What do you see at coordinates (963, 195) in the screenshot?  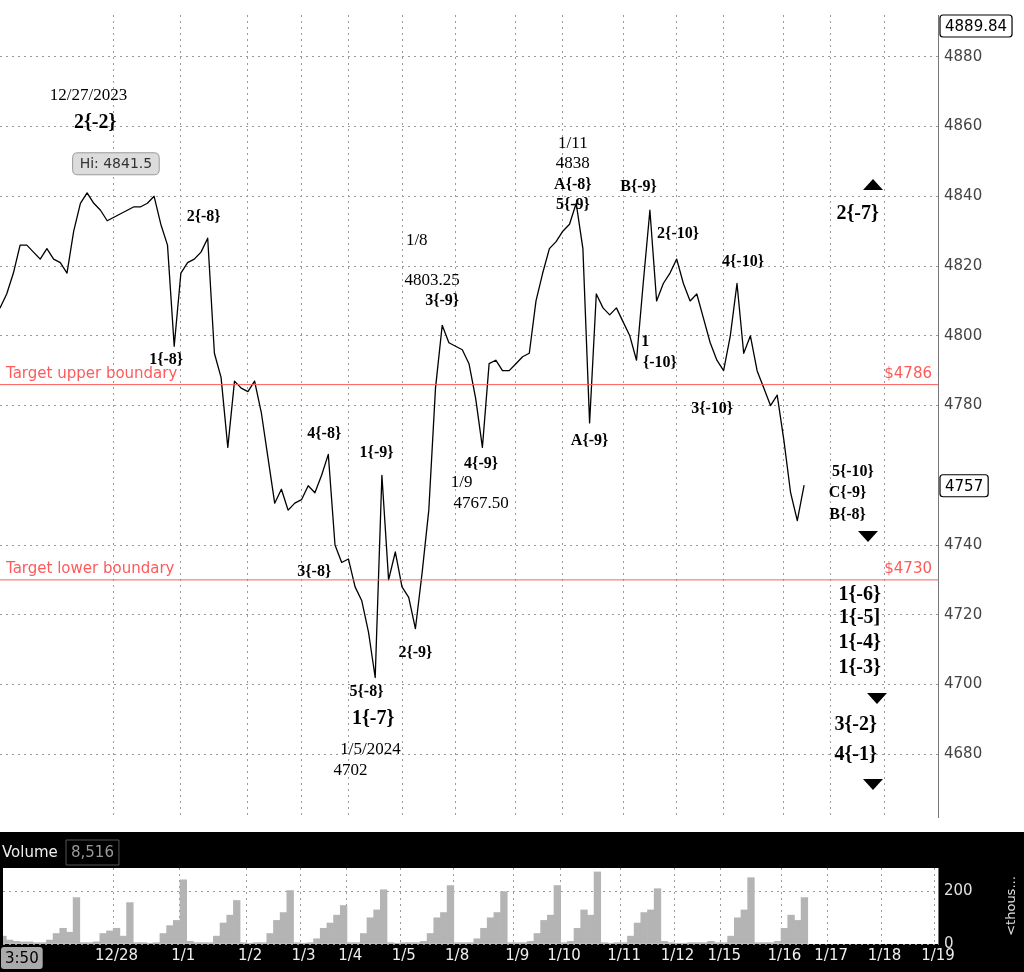 I see `y-tick-label: 4840` at bounding box center [963, 195].